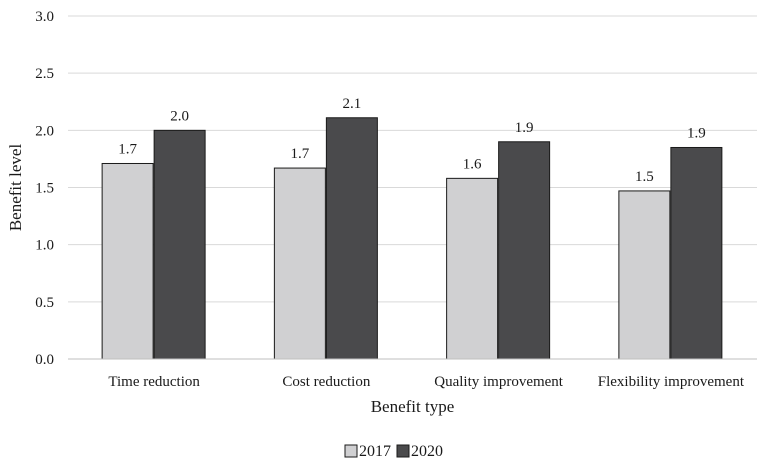 The height and width of the screenshot is (468, 770). What do you see at coordinates (375, 451) in the screenshot?
I see `legend-label: 2017` at bounding box center [375, 451].